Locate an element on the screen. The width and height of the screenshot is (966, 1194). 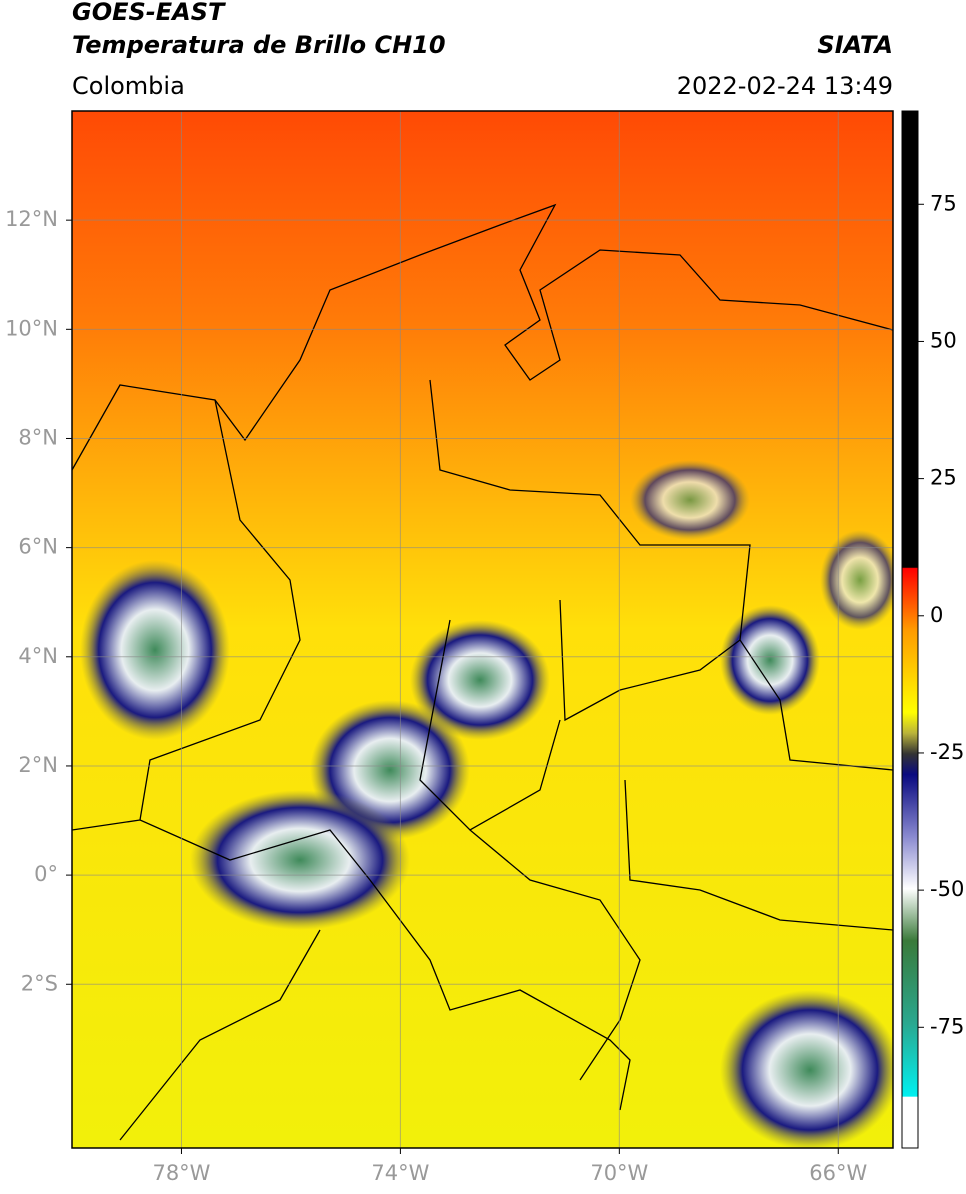
y-tick-label: 10°N is located at coordinates (31, 328).